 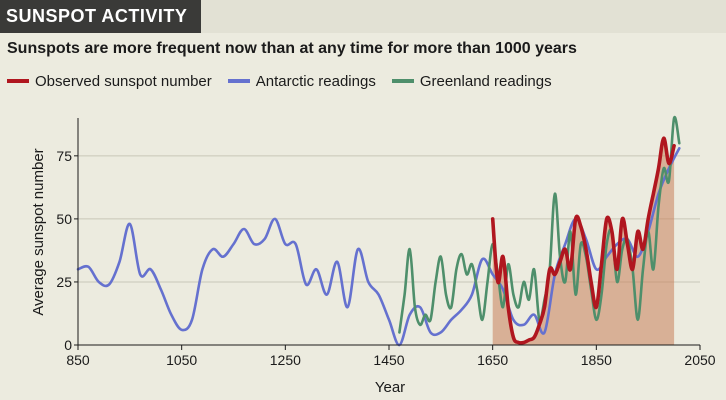 I want to click on x-tick-label: 850, so click(x=78, y=360).